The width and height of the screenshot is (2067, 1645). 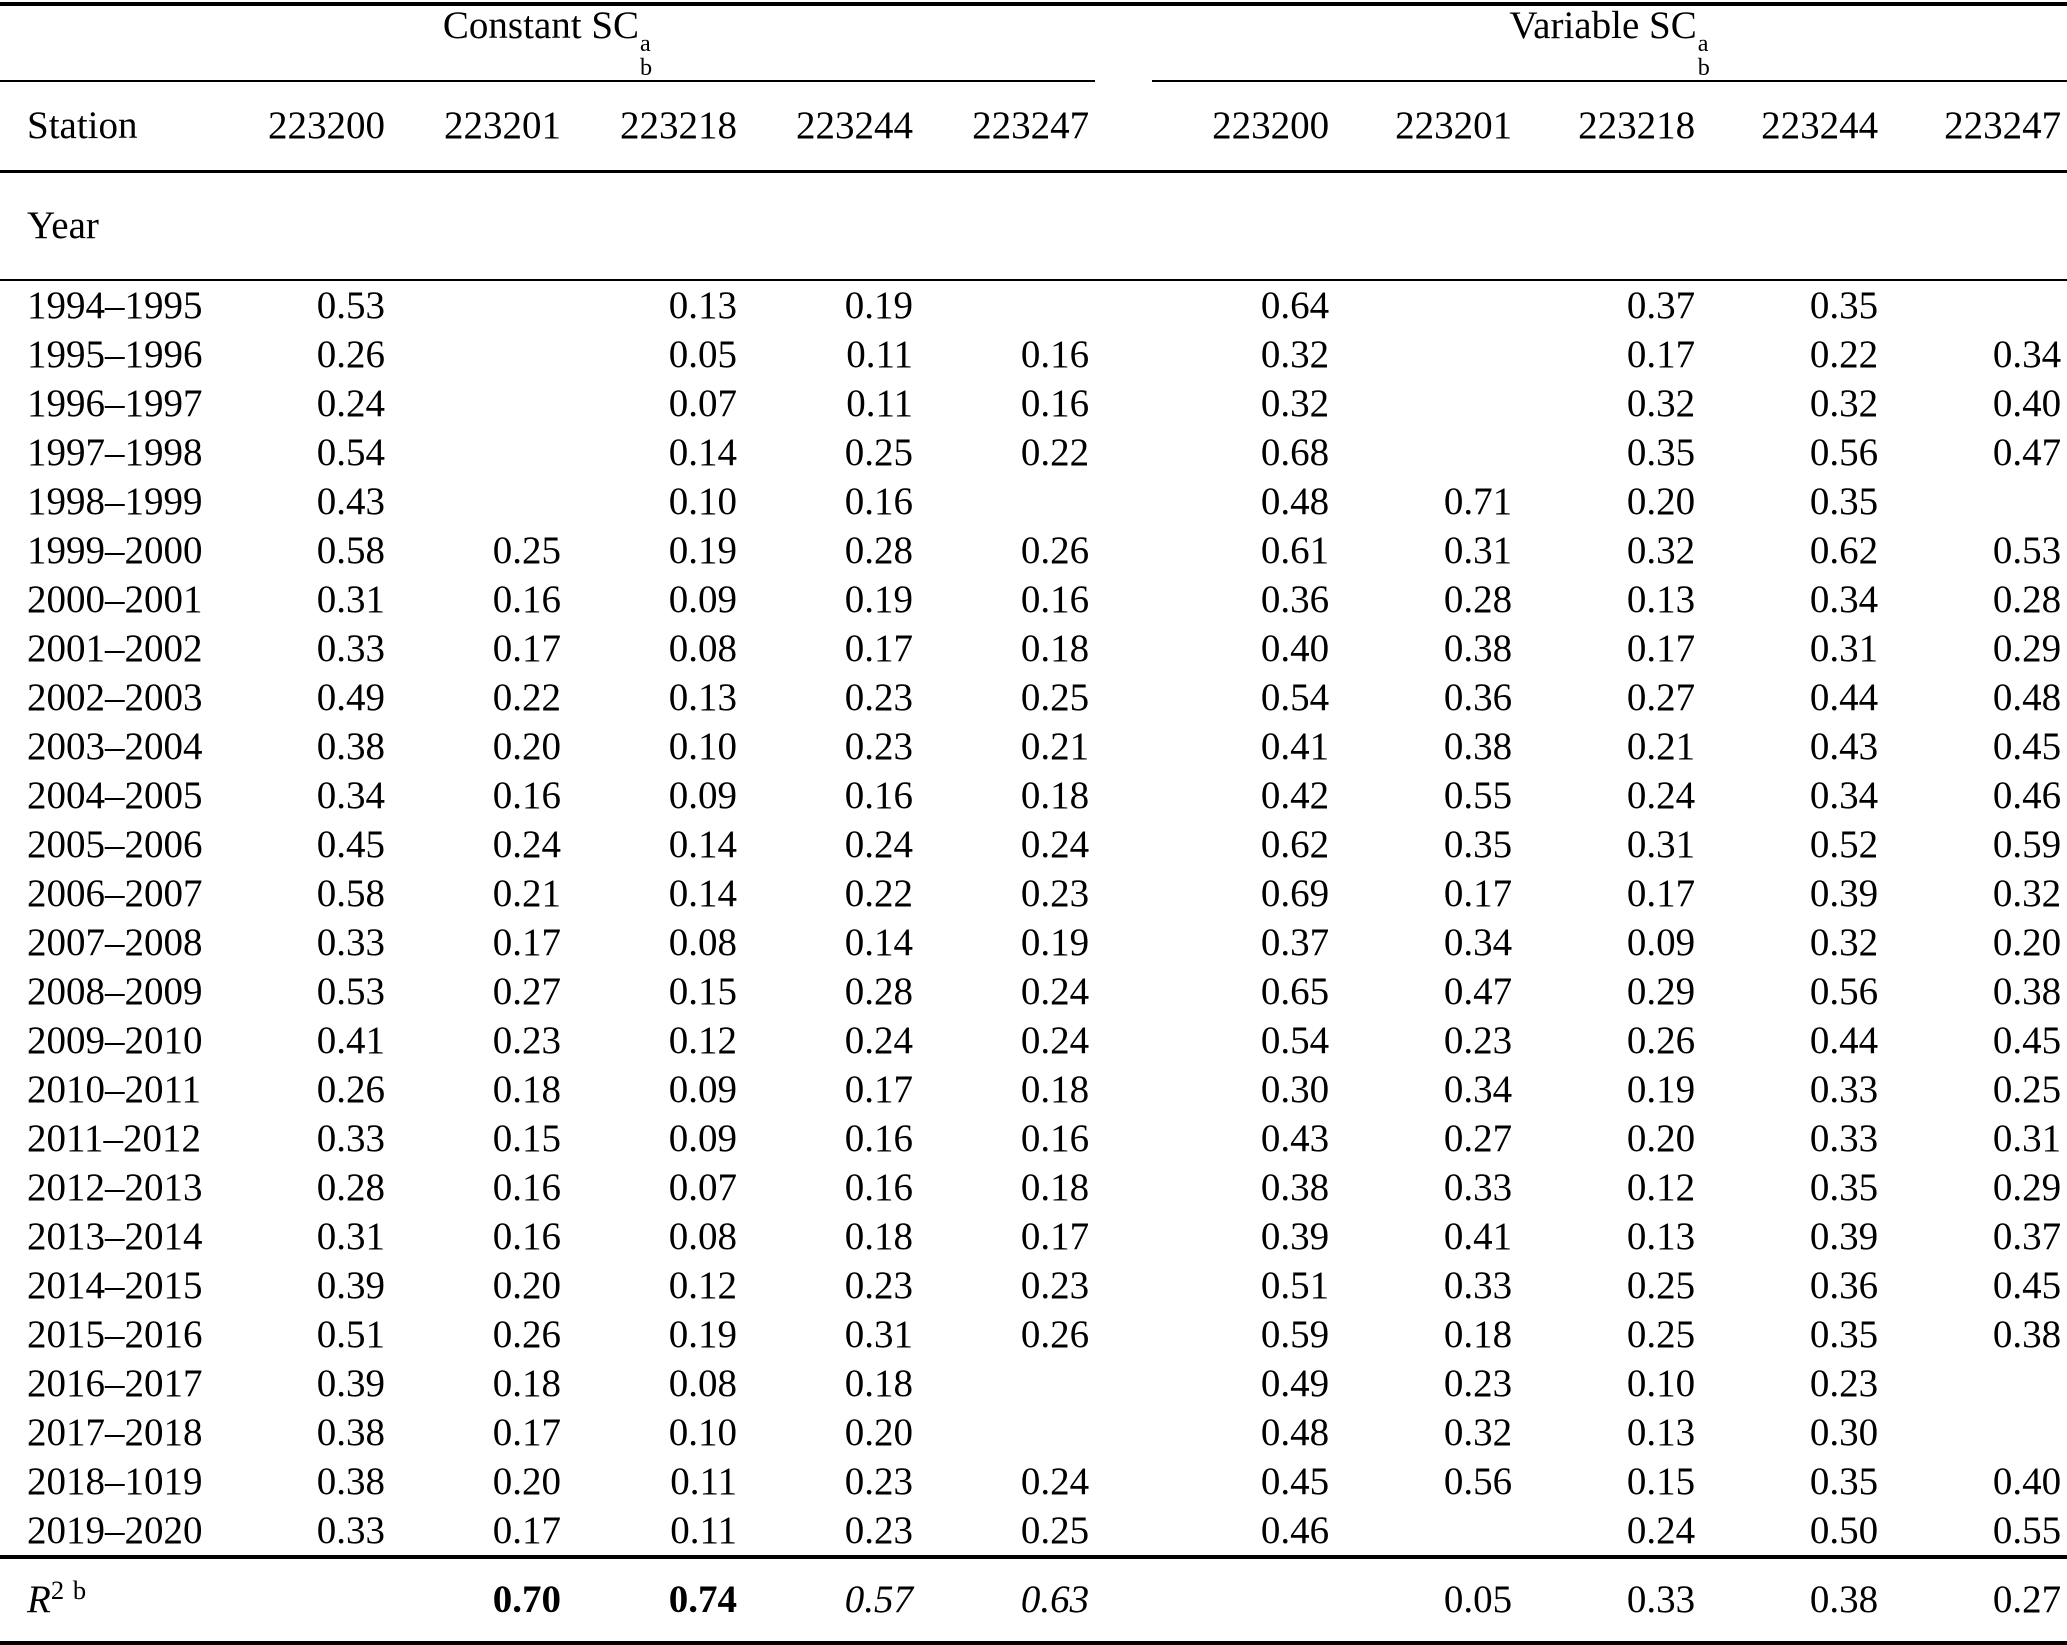 I want to click on value-cell-constant: 0.15, so click(x=702, y=991).